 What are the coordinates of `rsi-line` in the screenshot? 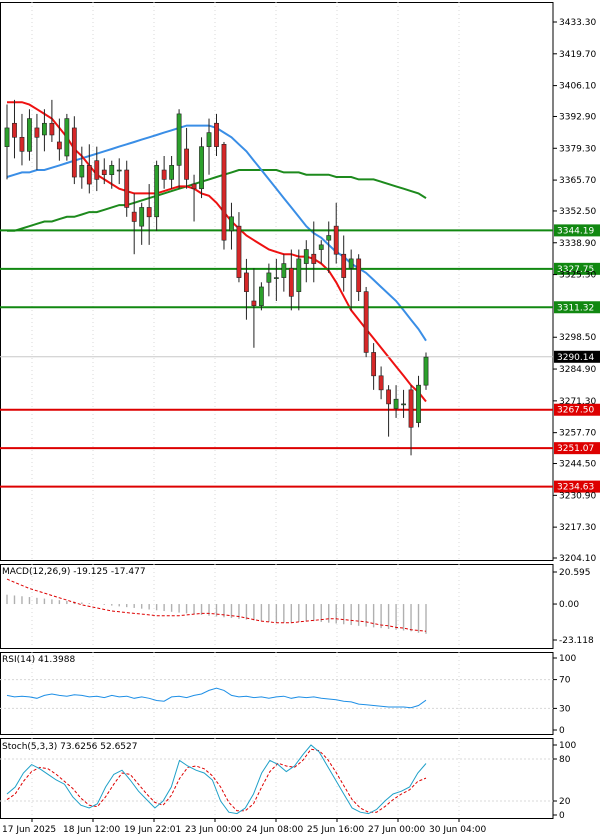 It's located at (216, 698).